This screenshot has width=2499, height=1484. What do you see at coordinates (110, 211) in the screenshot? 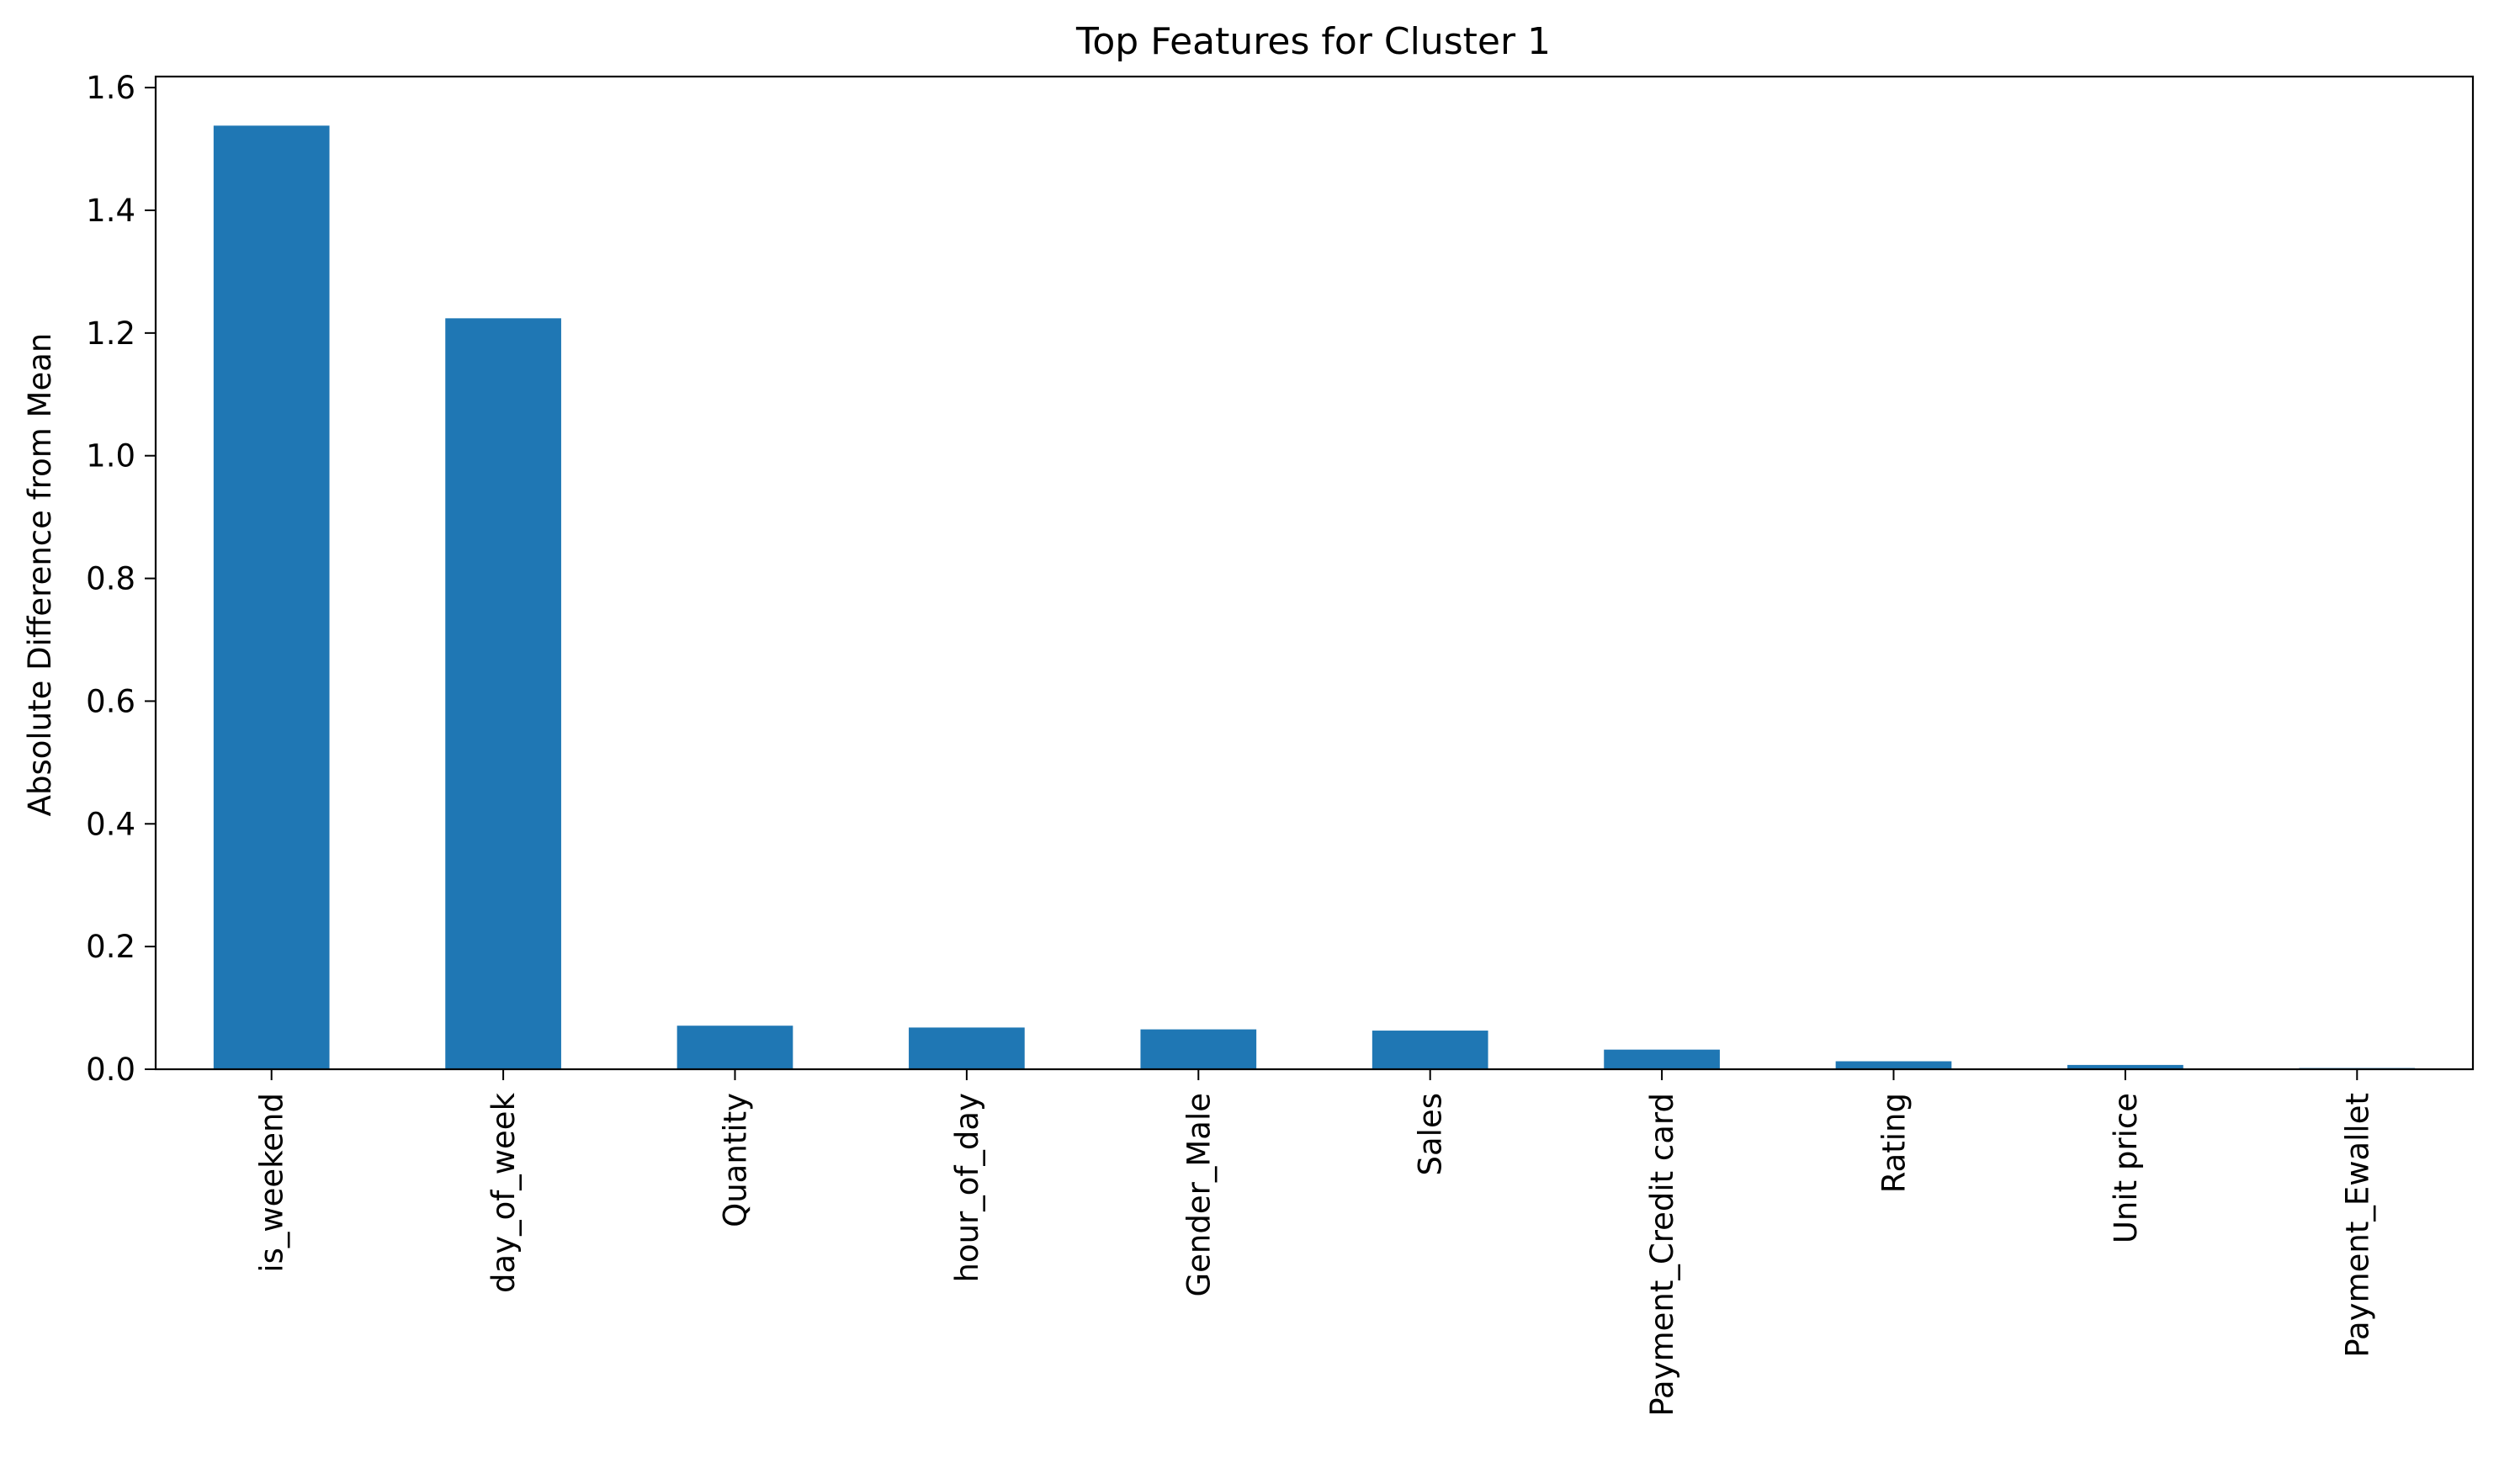
I see `y-tick-label: 1.4` at bounding box center [110, 211].